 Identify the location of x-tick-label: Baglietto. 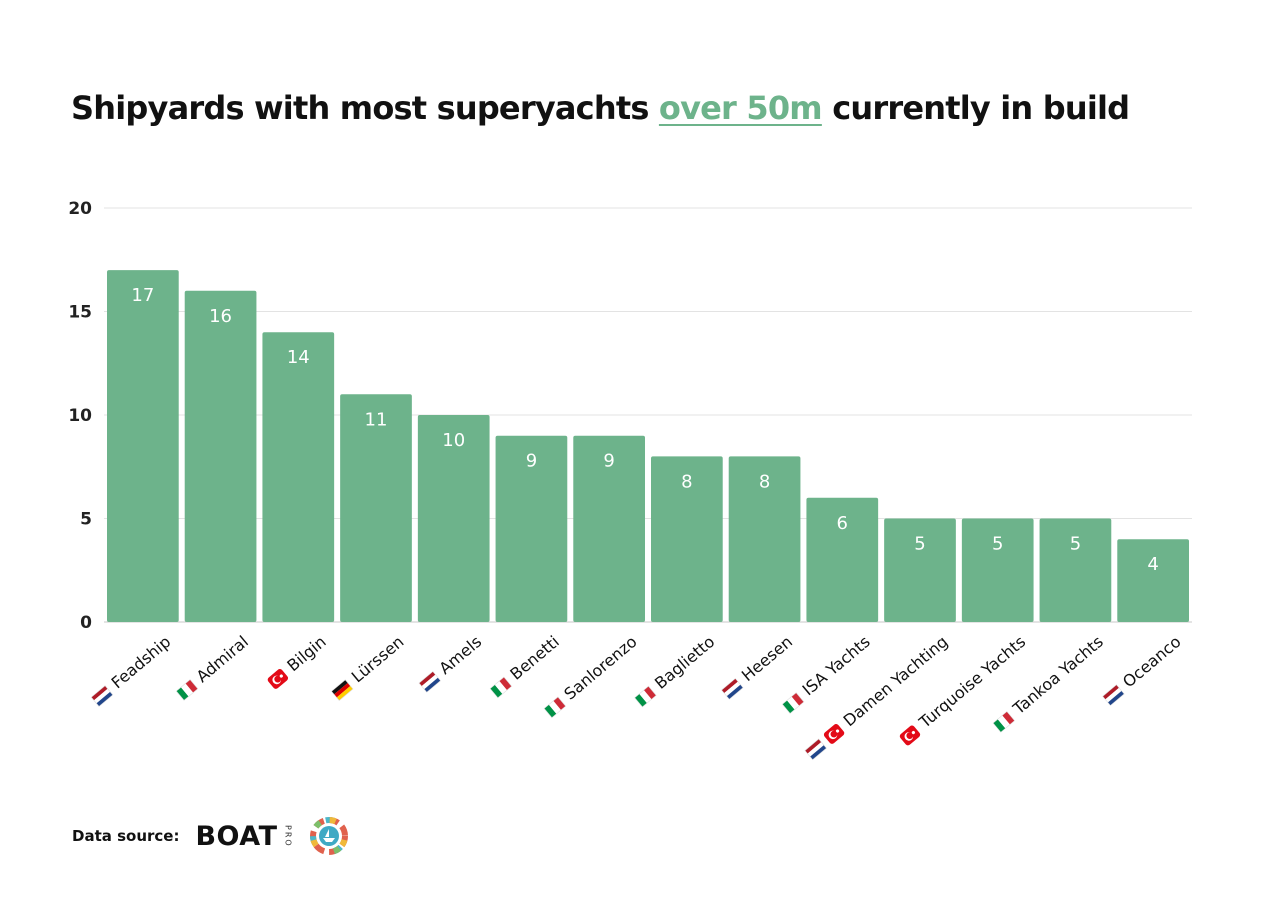
(676, 670).